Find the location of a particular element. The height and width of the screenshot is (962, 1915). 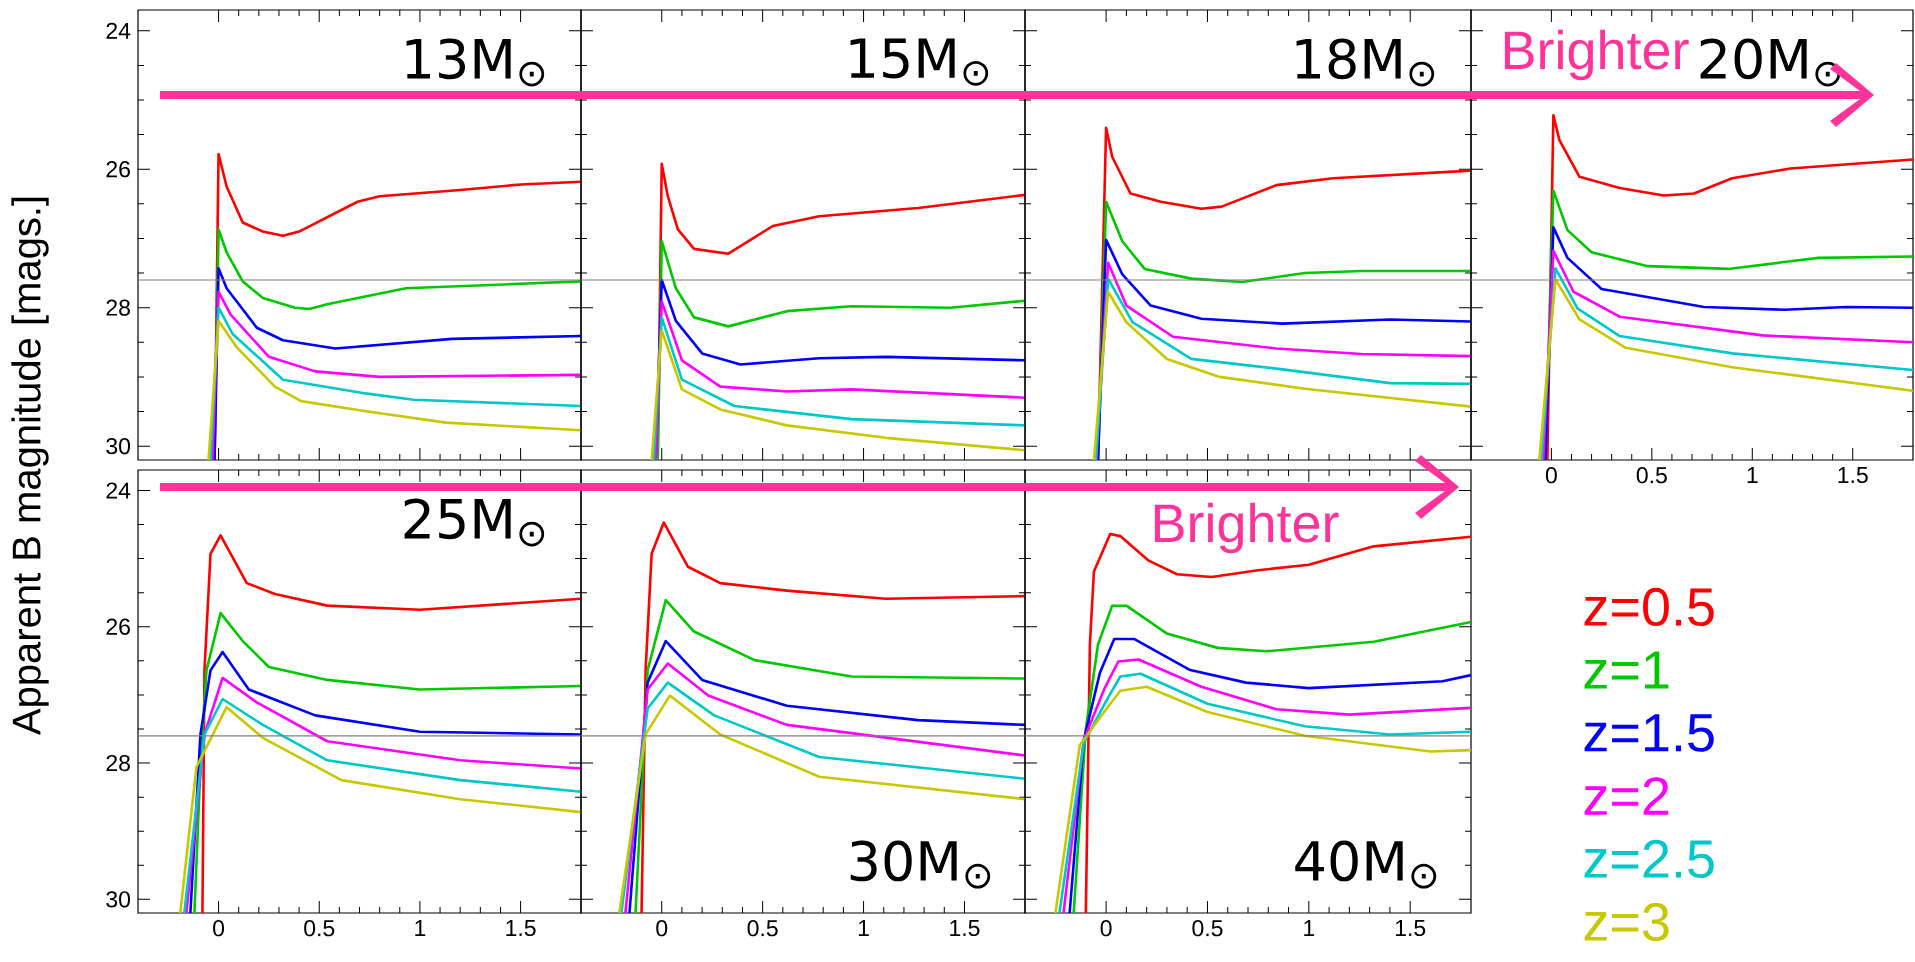

chart-title: 13M$_{⊙}$ is located at coordinates (475, 62).